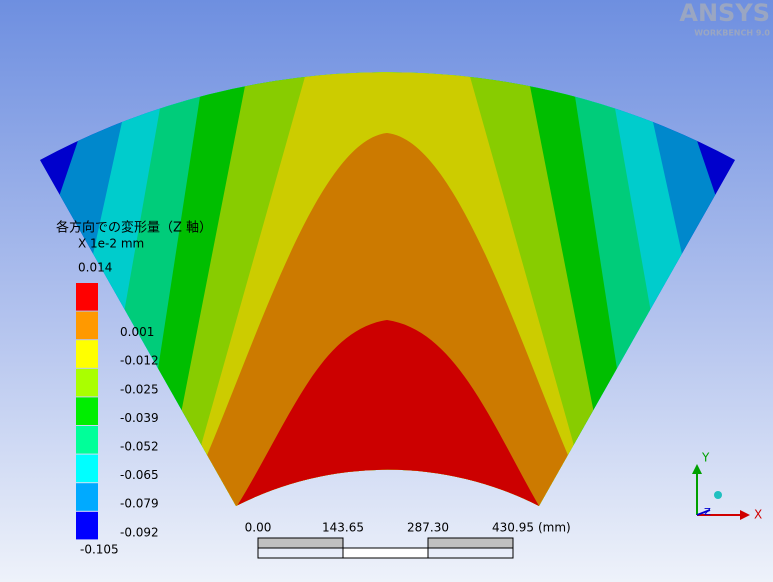  What do you see at coordinates (727, 486) in the screenshot?
I see `axis-triad: Y X Z` at bounding box center [727, 486].